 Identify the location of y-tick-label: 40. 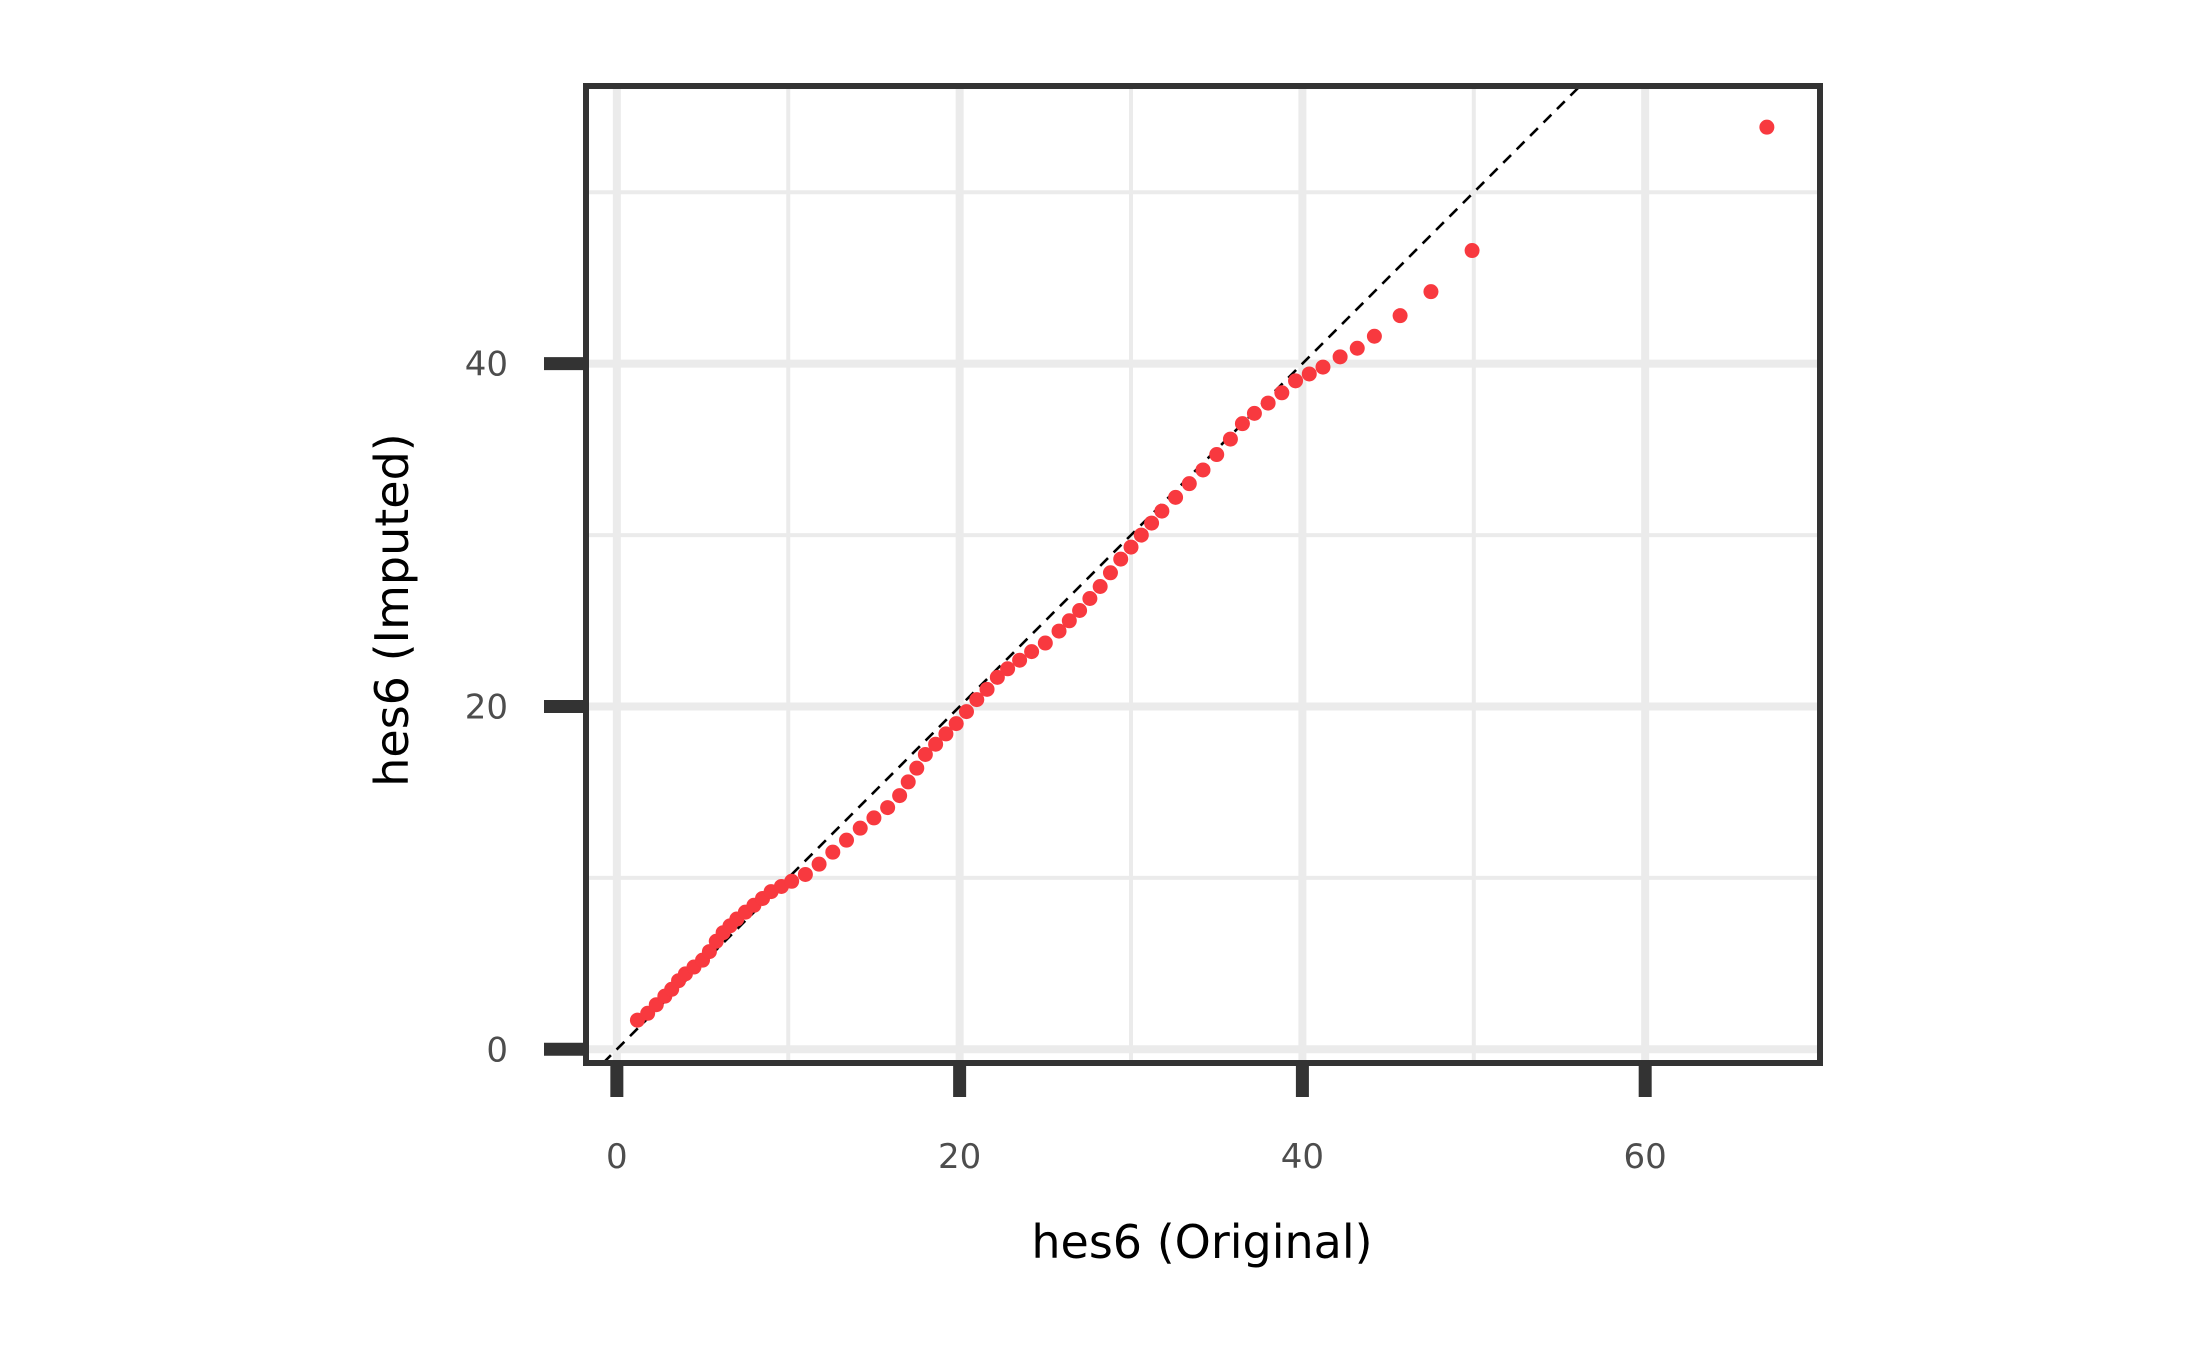
(486, 365).